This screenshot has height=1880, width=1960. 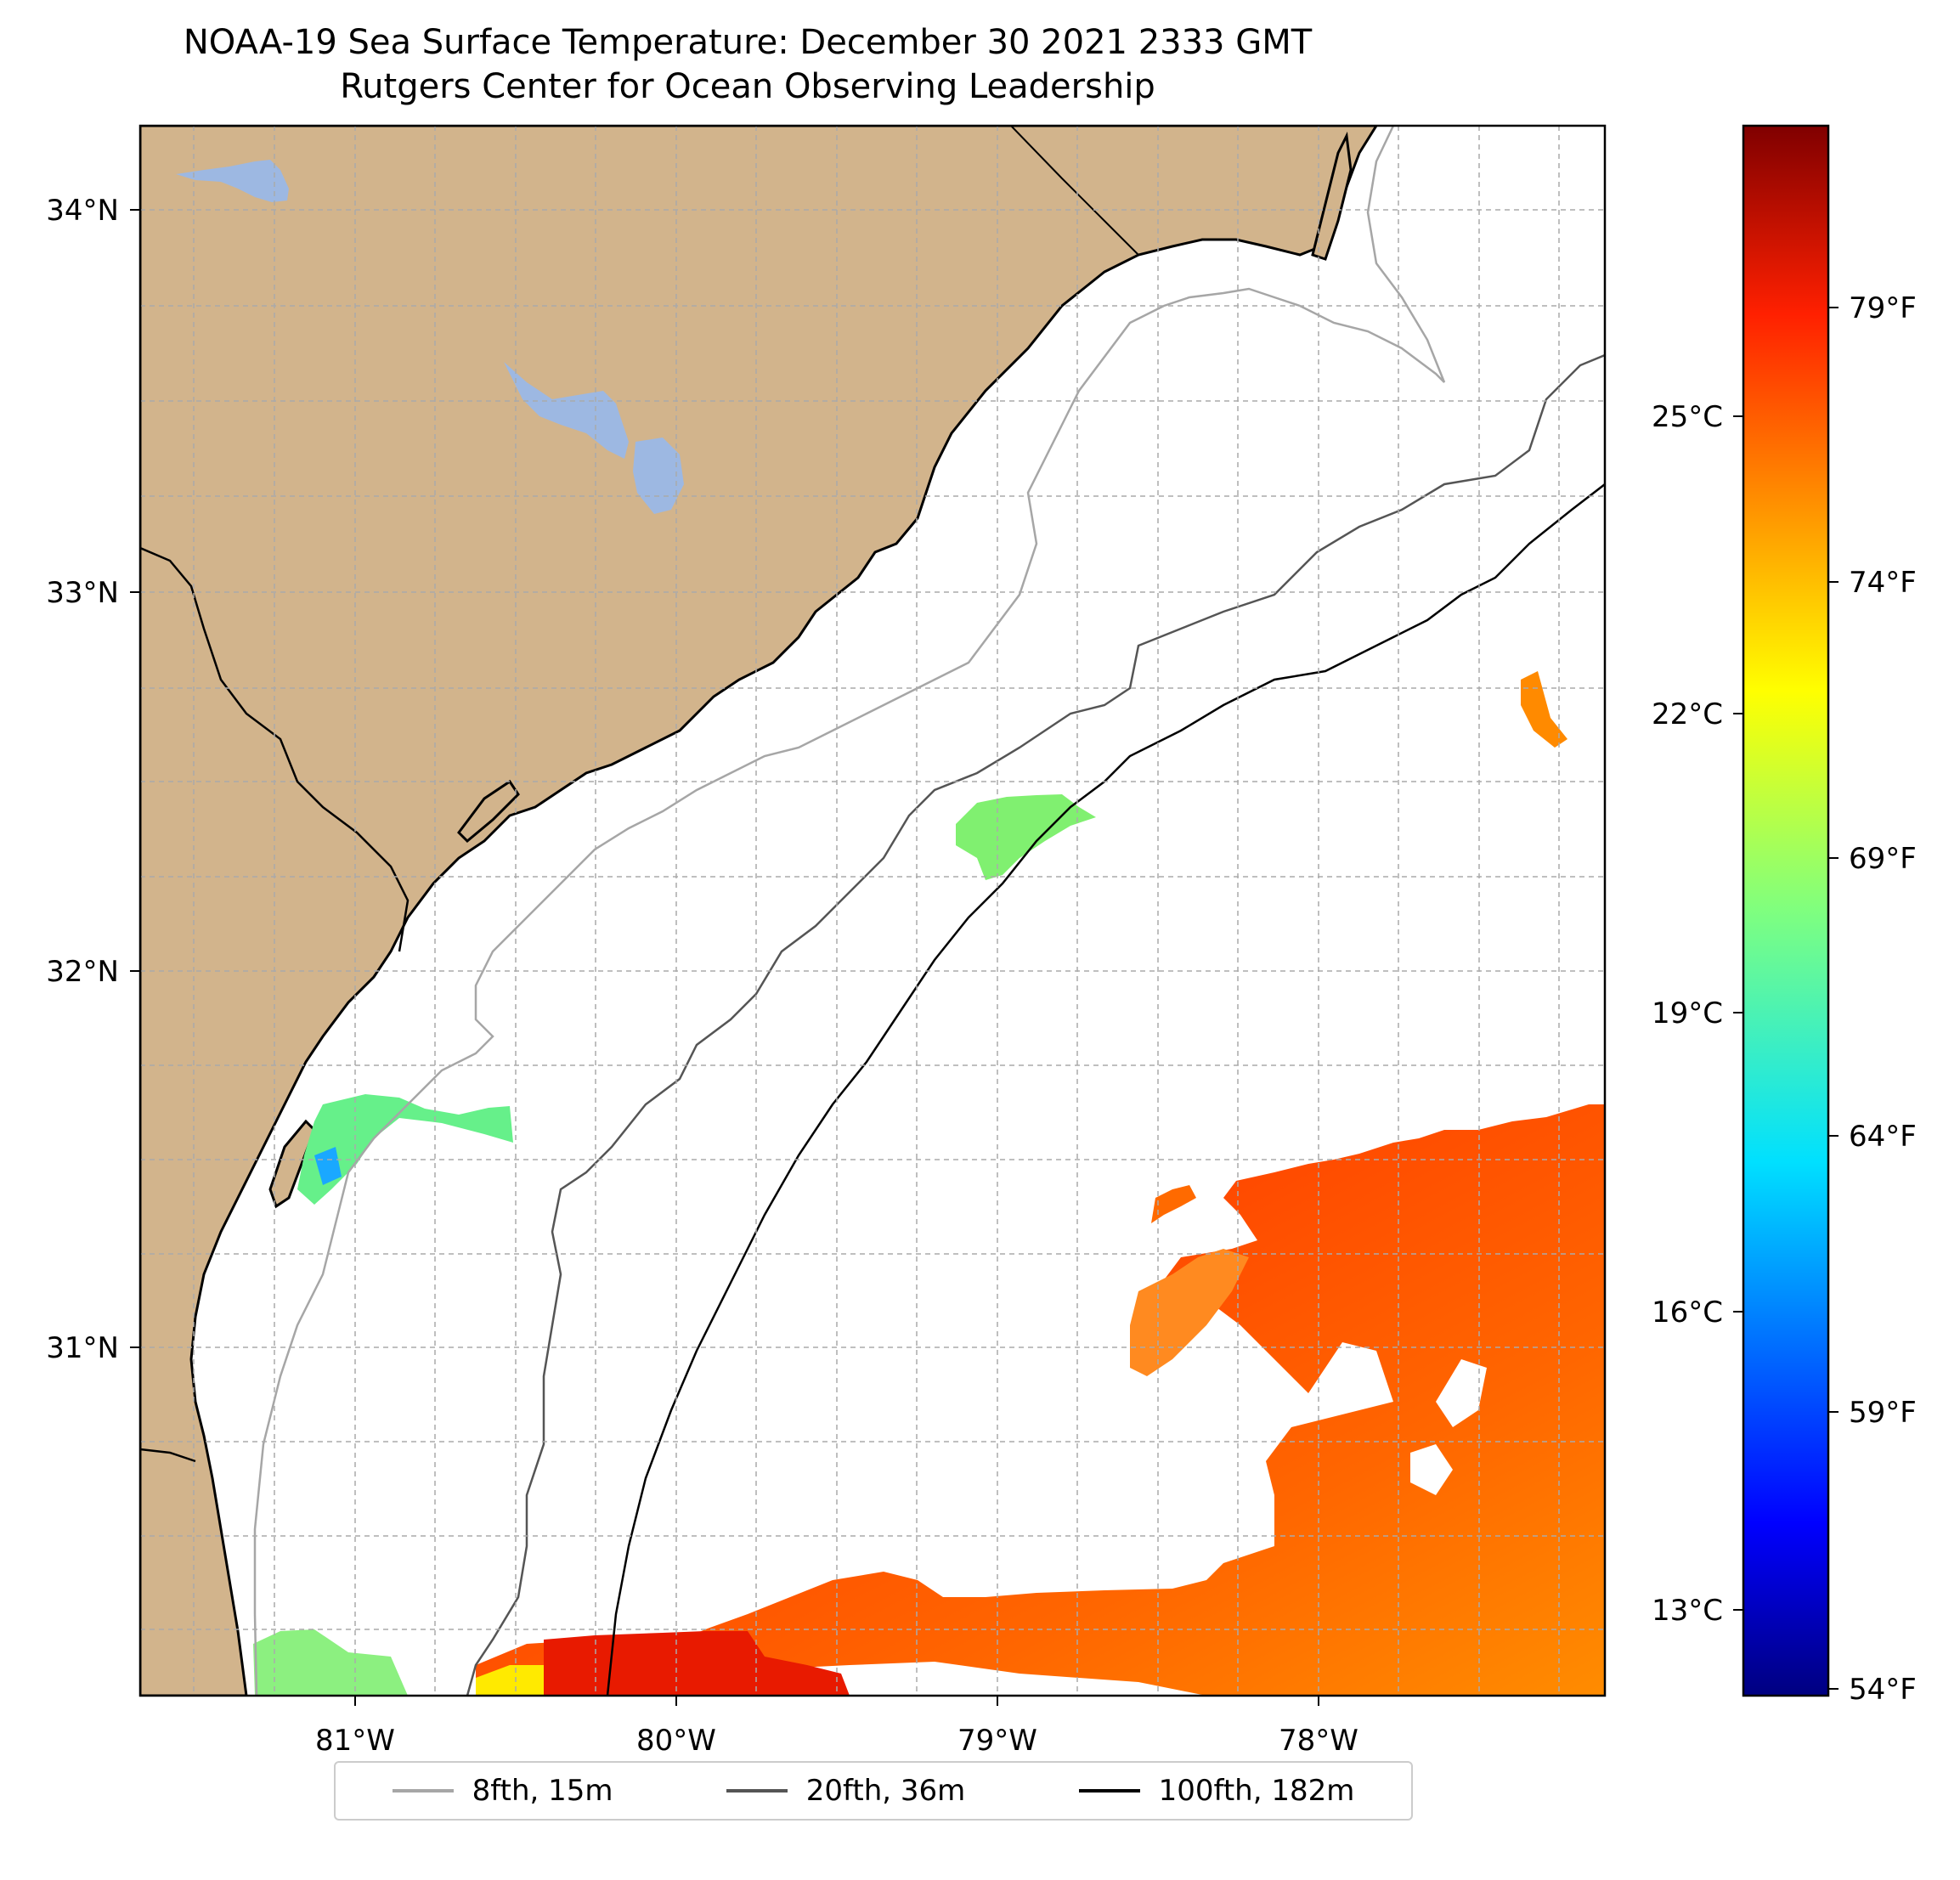 What do you see at coordinates (542, 1791) in the screenshot?
I see `legend-label: 8fth, 15m` at bounding box center [542, 1791].